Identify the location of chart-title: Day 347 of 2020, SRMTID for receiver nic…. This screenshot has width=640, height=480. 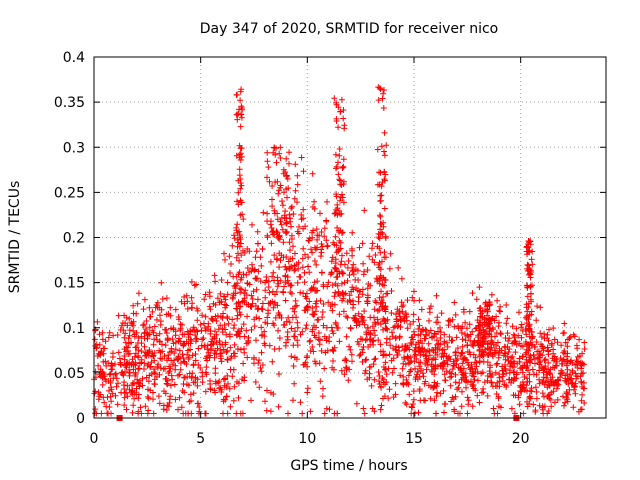
(349, 29).